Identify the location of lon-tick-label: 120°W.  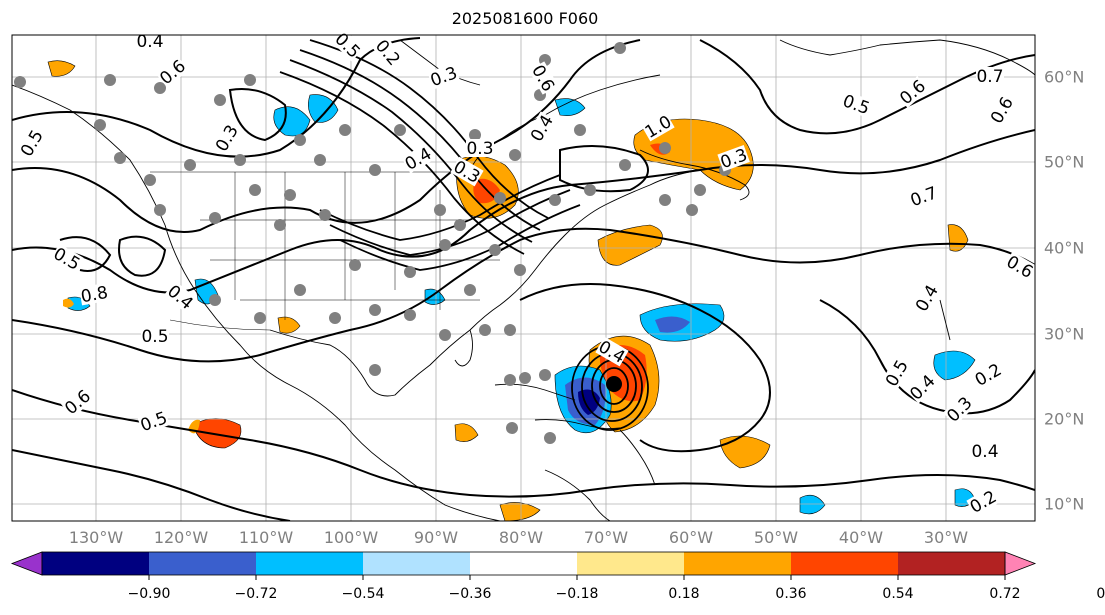
(181, 537).